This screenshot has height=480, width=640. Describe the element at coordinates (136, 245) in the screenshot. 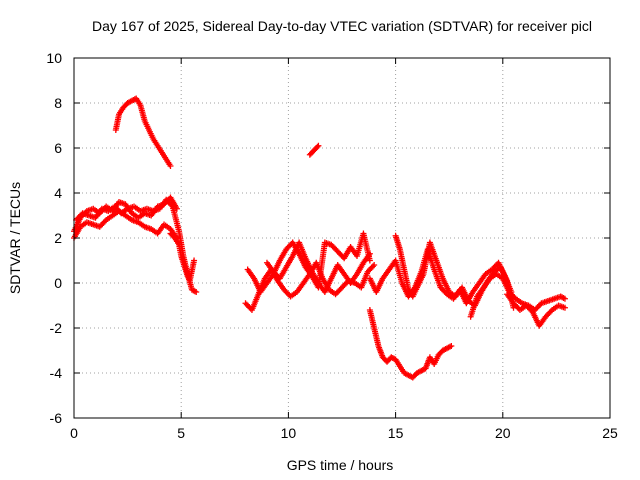

I see `series-early-c` at that location.